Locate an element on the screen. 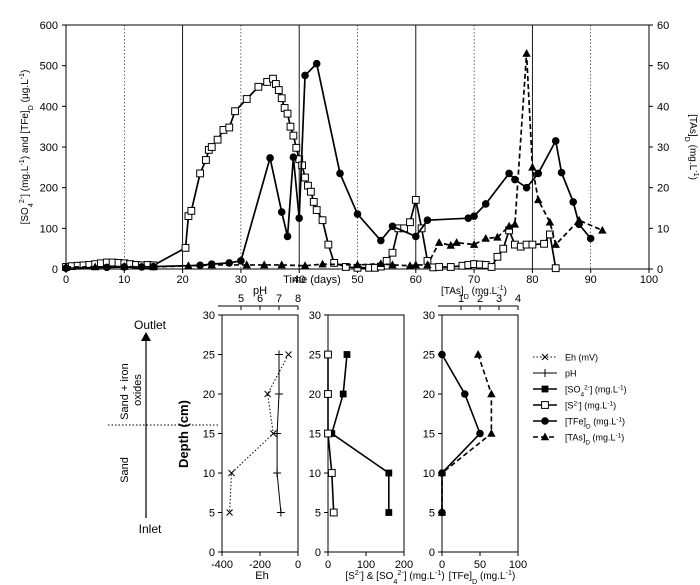  column-diagram: Outlet Inlet Sand + iron oxides Sand is located at coordinates (163, 427).